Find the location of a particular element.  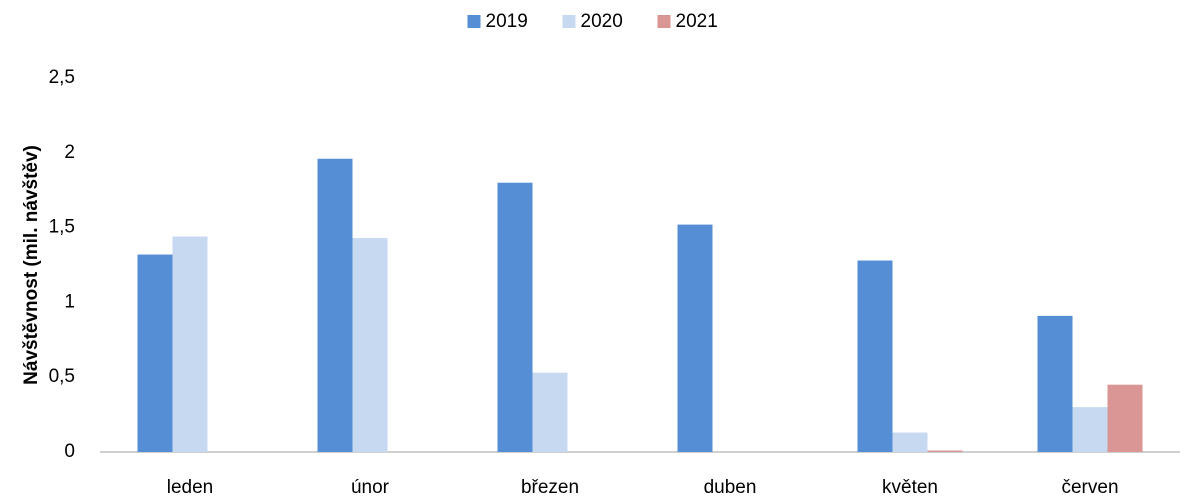

legend-label: 2021 is located at coordinates (697, 21).